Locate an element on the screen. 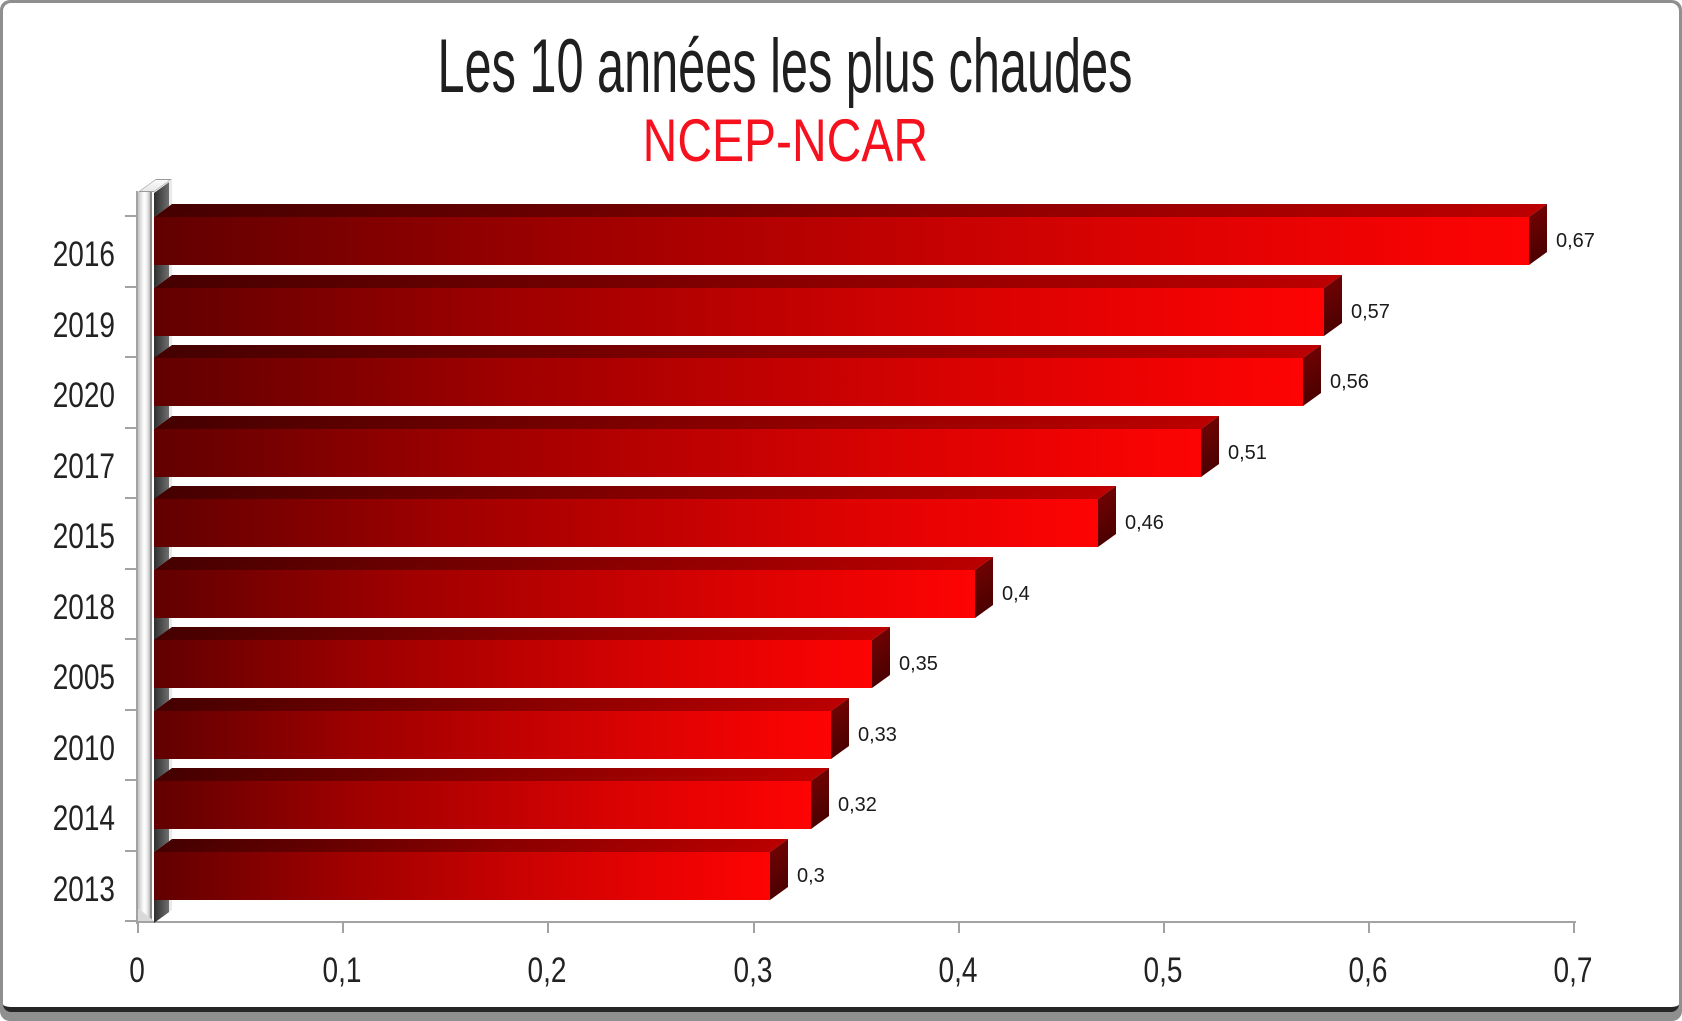 The height and width of the screenshot is (1021, 1682). x-tick-label: 0,1 is located at coordinates (342, 970).